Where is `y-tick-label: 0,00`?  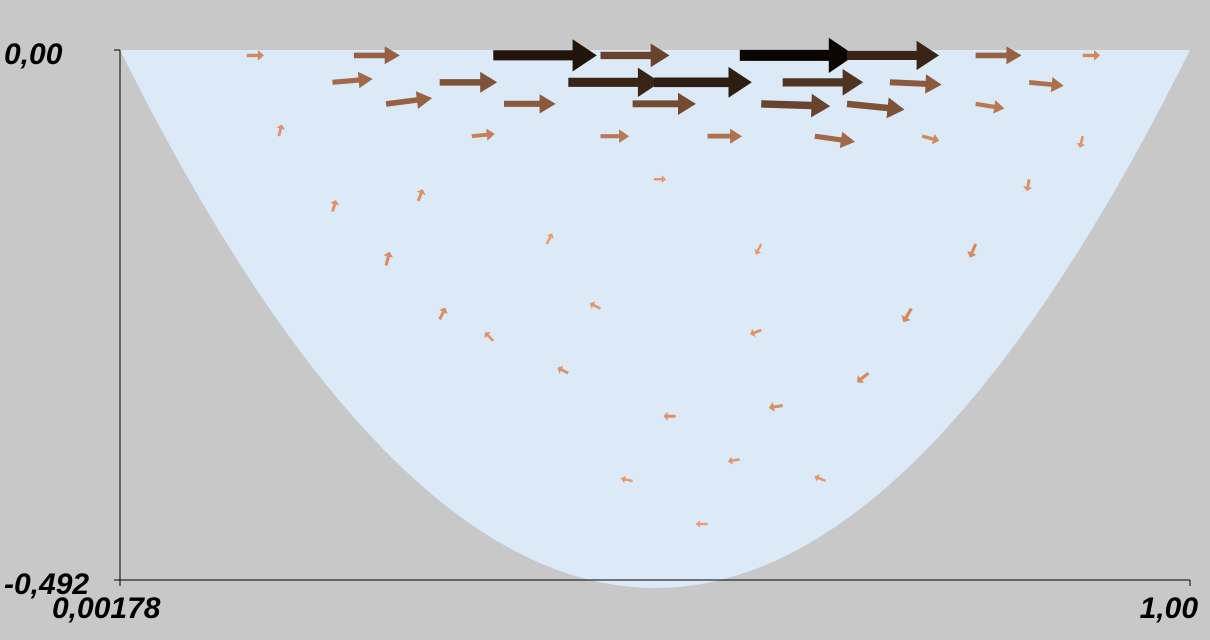
y-tick-label: 0,00 is located at coordinates (33, 54).